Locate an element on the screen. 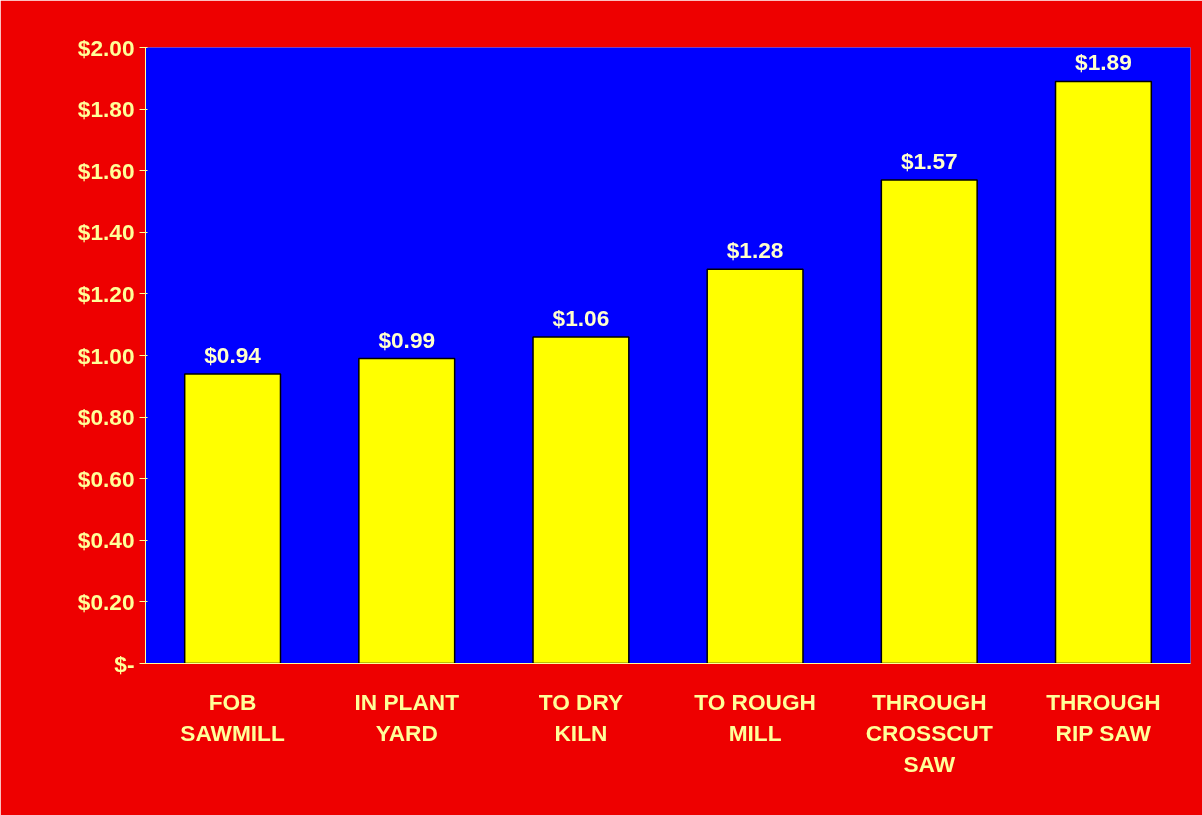 The height and width of the screenshot is (815, 1202). y-tick-label: $0.40 is located at coordinates (106, 540).